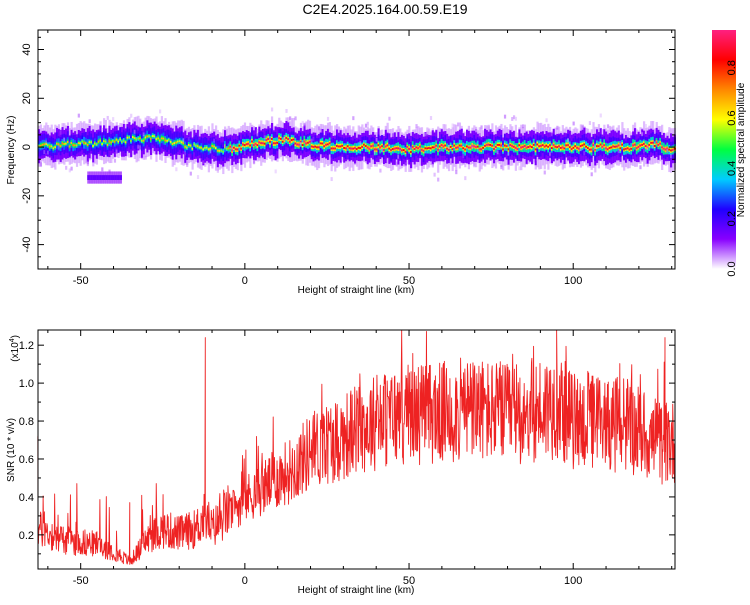 The width and height of the screenshot is (750, 605). Describe the element at coordinates (245, 281) in the screenshot. I see `spectrogram-x-tick-label: 0` at that location.